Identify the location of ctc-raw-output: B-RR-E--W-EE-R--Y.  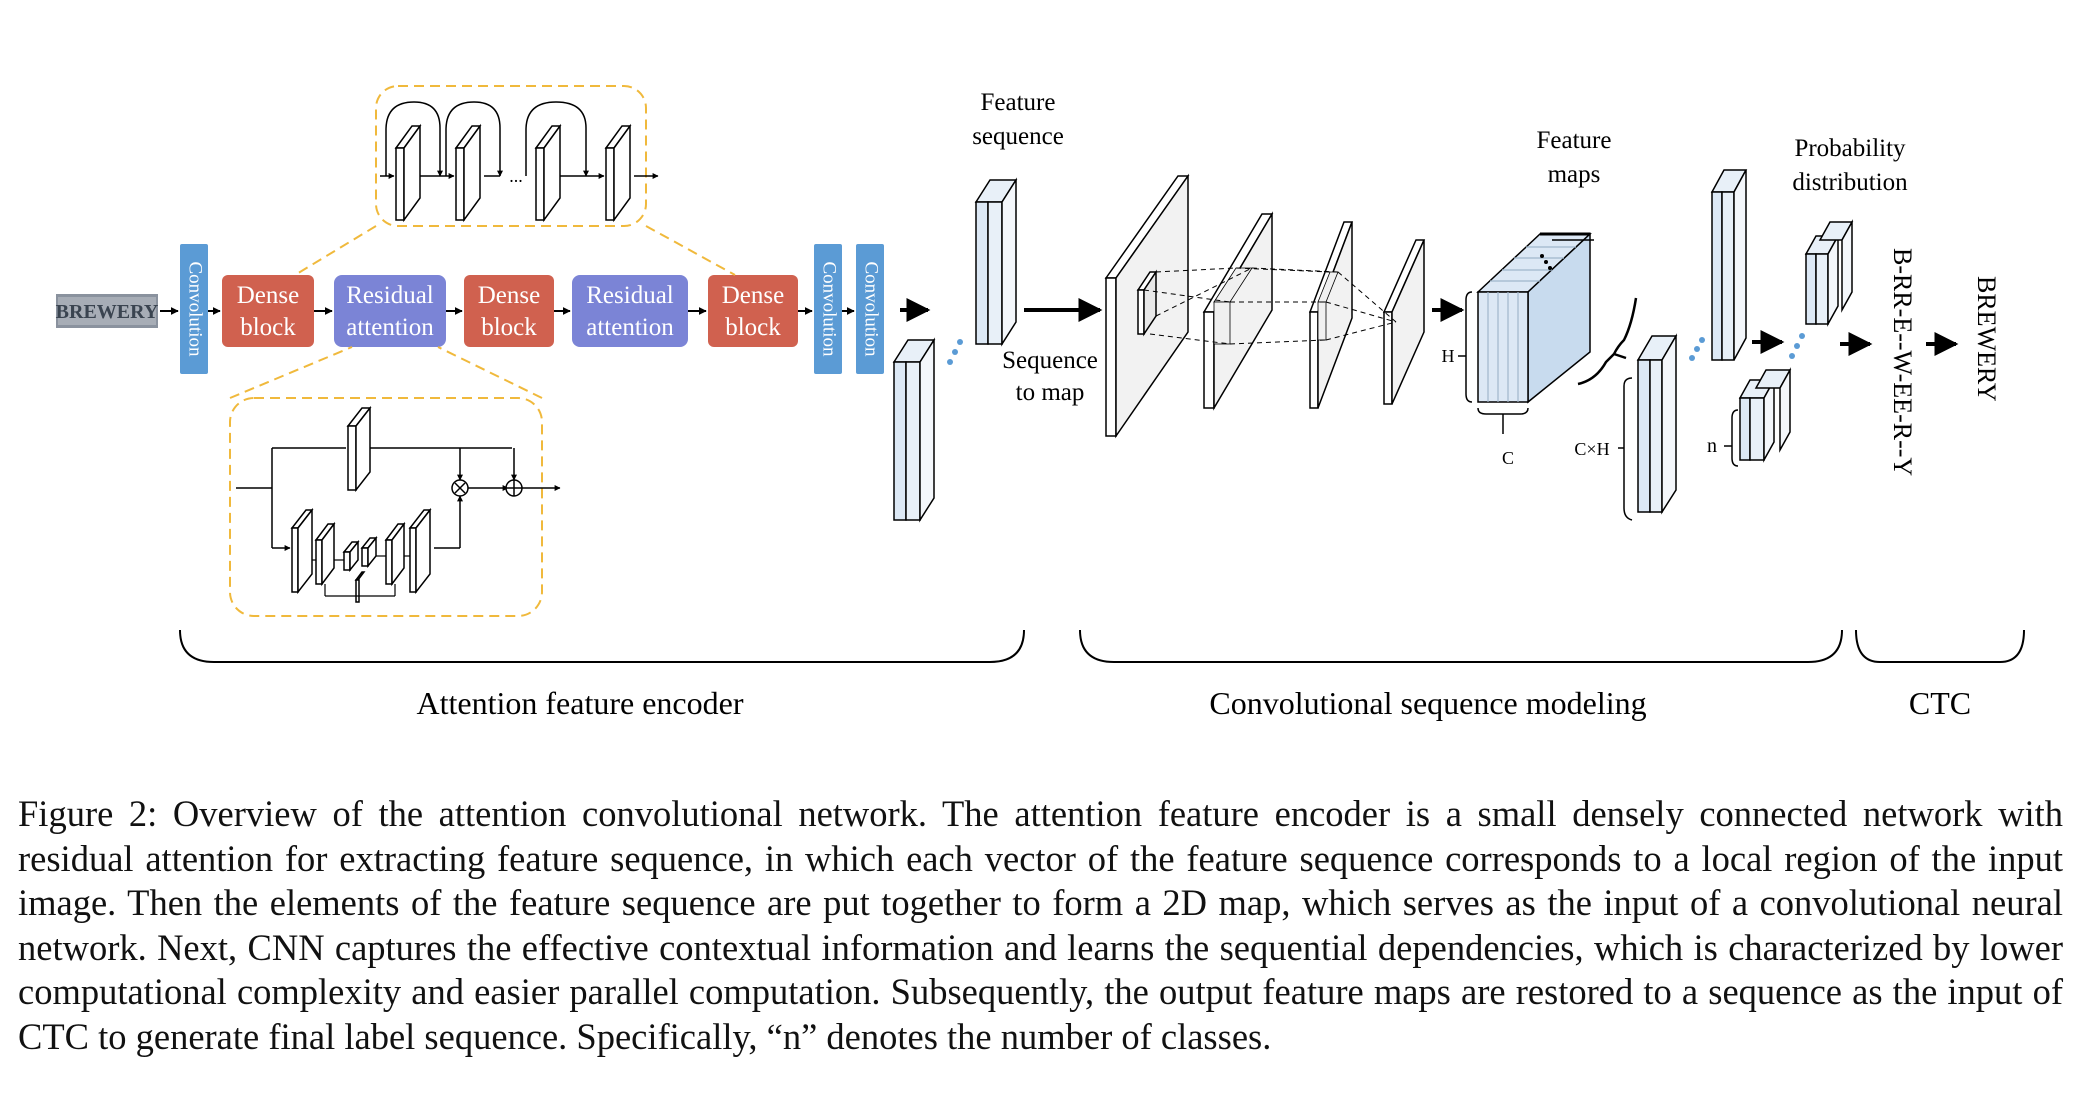
(1902, 362).